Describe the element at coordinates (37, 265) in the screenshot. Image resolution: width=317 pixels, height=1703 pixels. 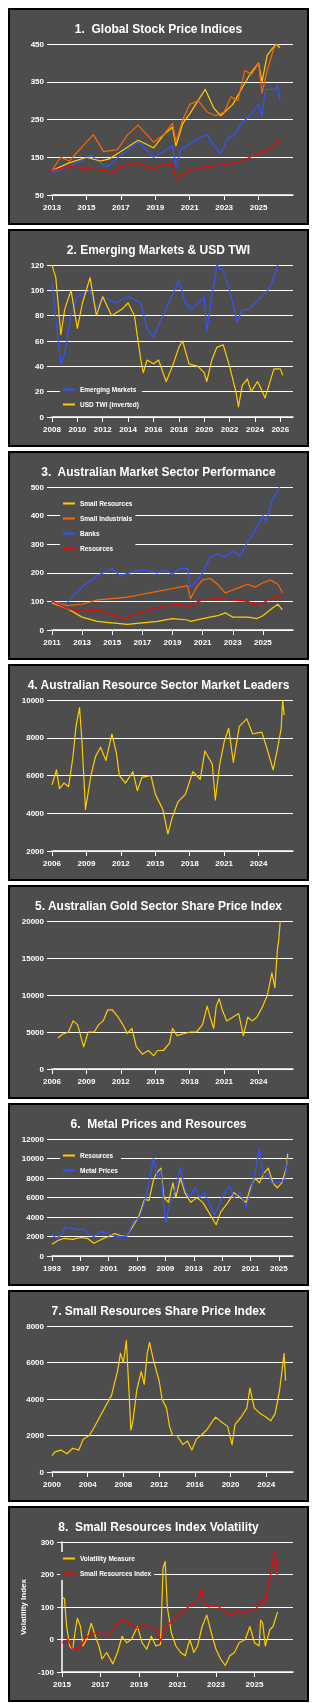
I see `y-tick-label: 120` at that location.